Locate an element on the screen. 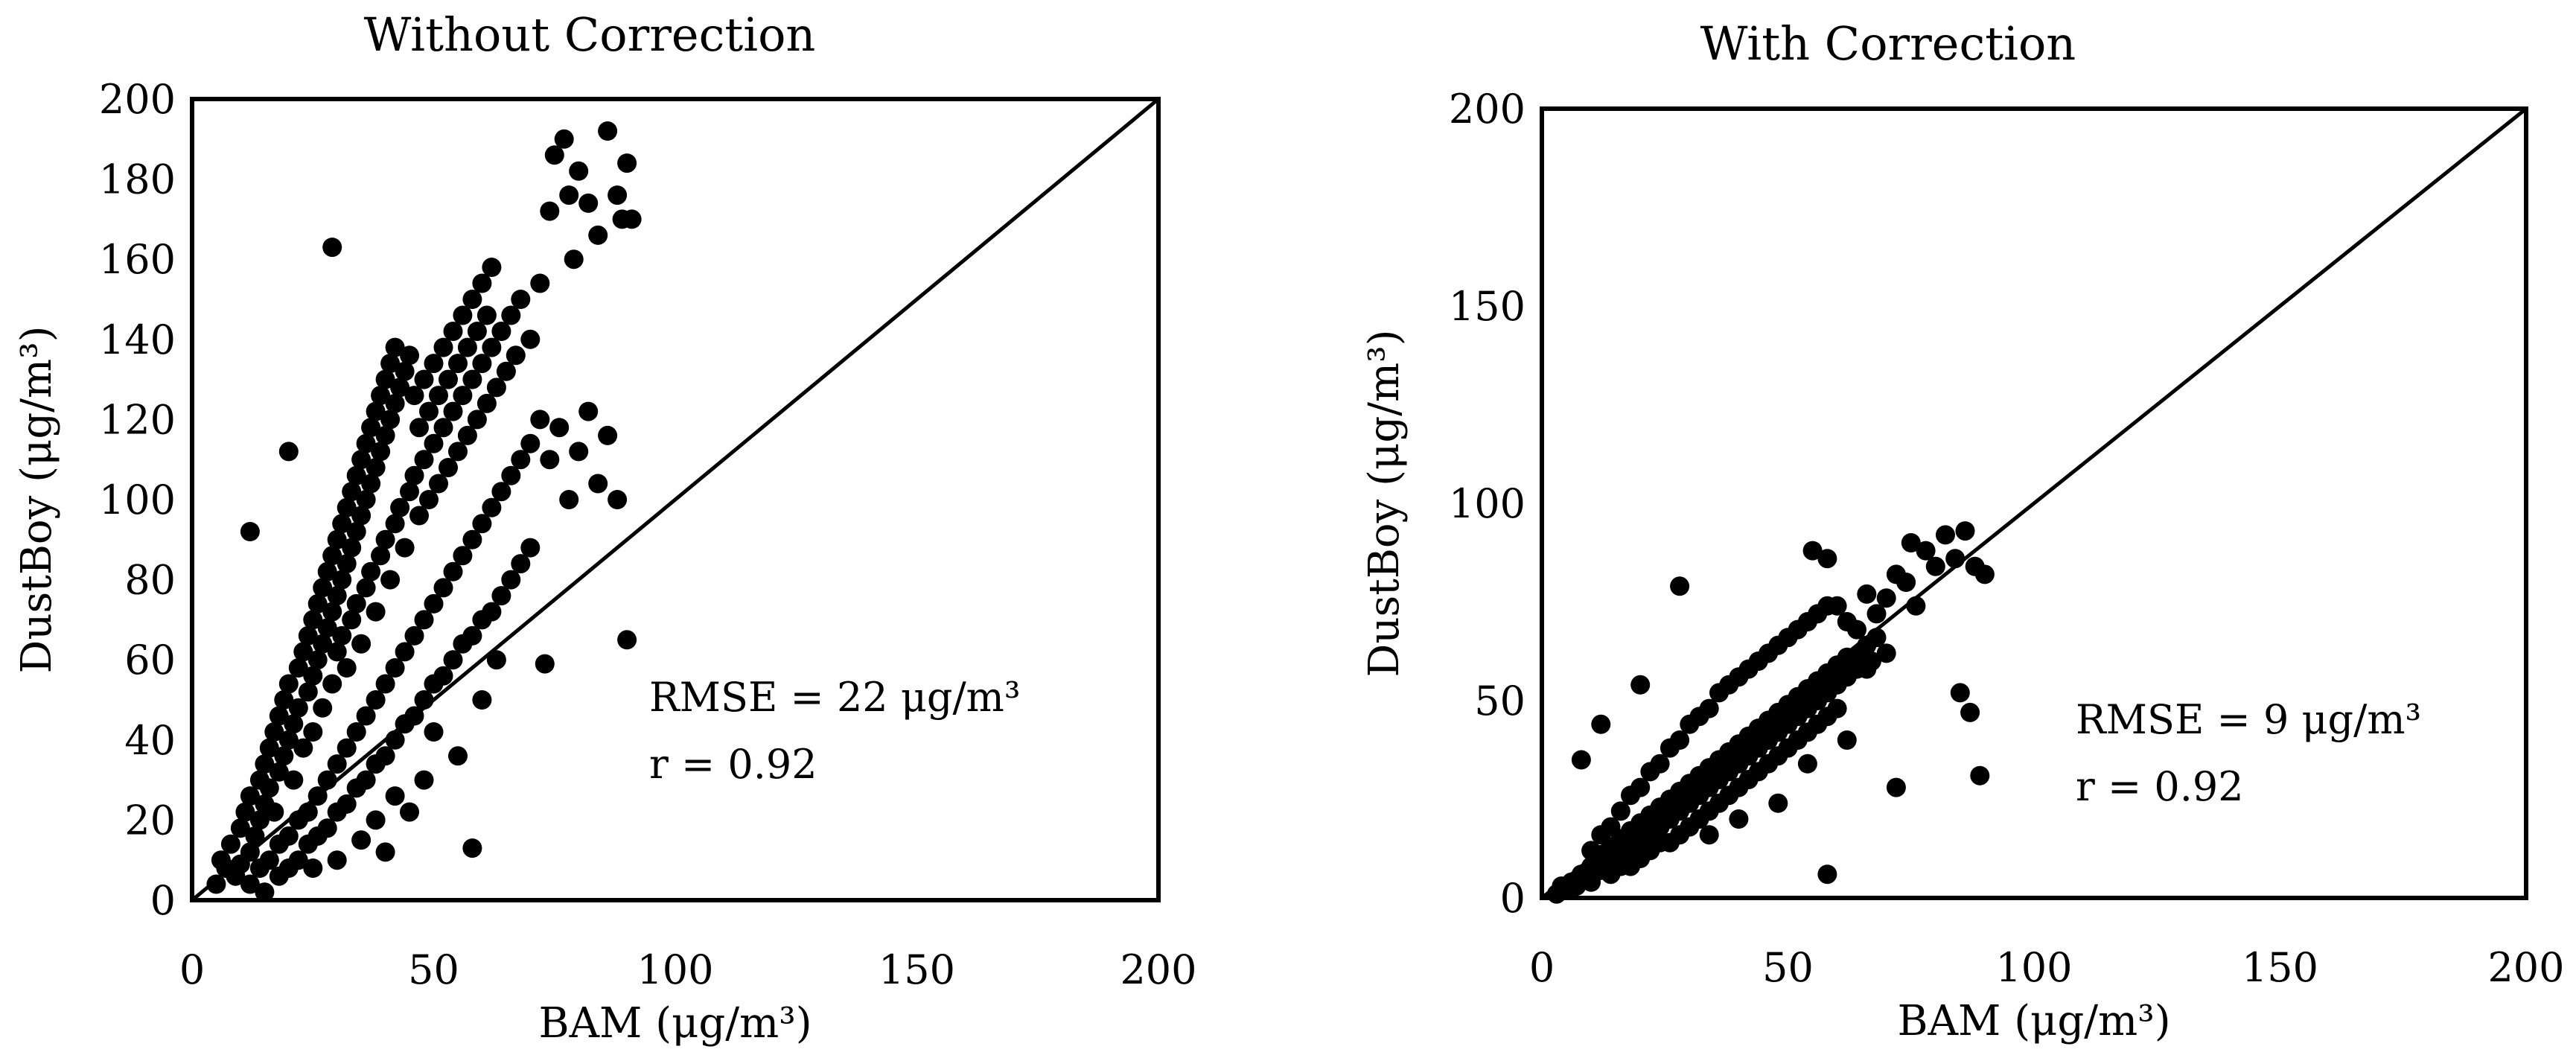 This screenshot has width=2576, height=1061. chart-left-y-tick-label: 120 is located at coordinates (137, 420).